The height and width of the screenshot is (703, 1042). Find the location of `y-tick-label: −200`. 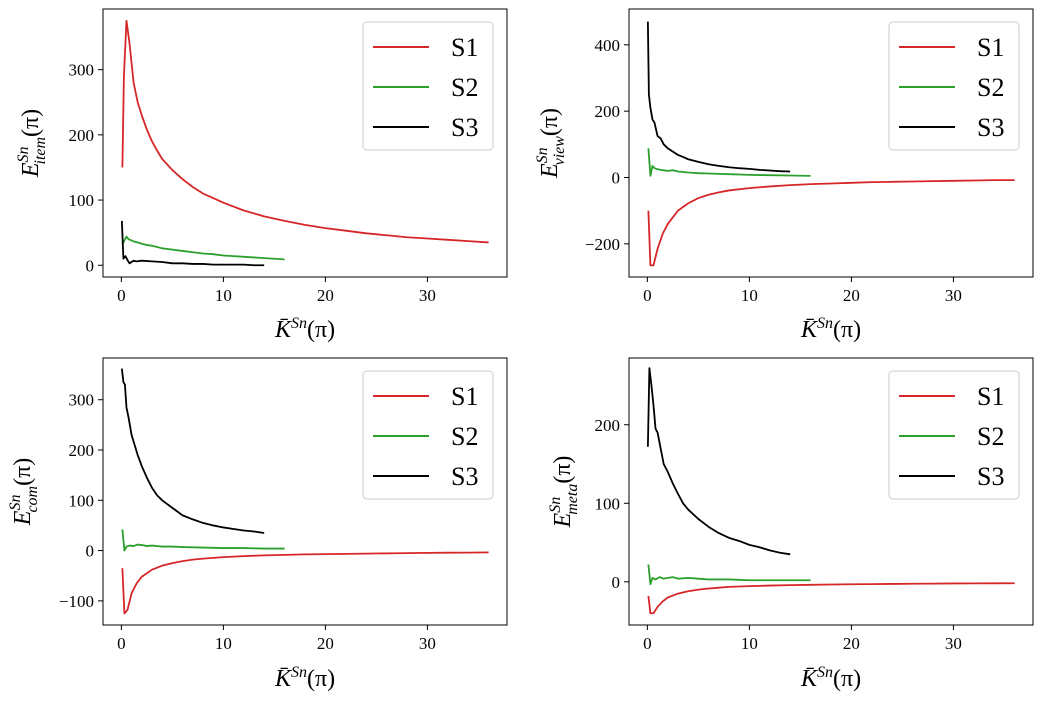

y-tick-label: −200 is located at coordinates (602, 244).